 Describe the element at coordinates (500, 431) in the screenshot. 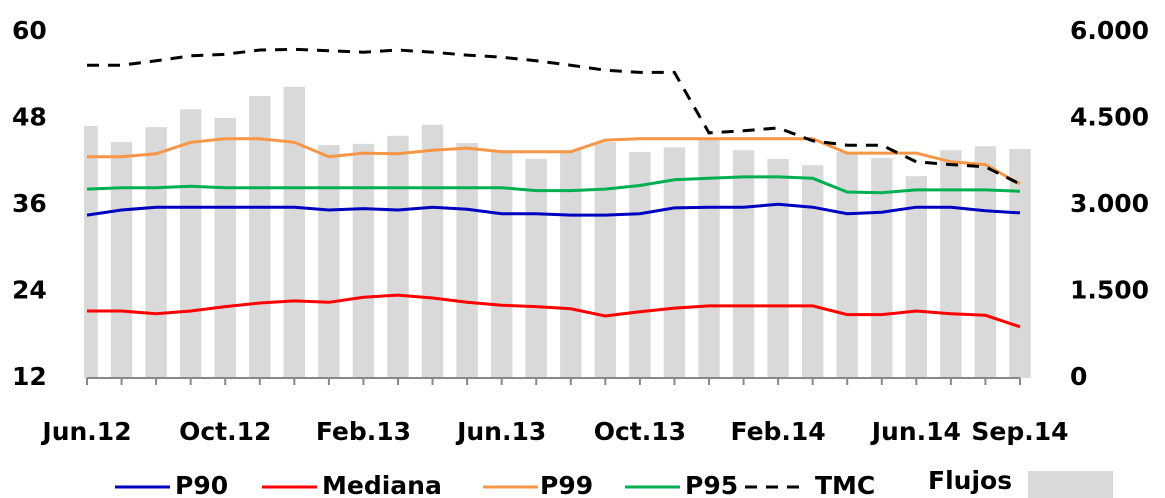

I see `x-tick-label: Jun.13` at that location.